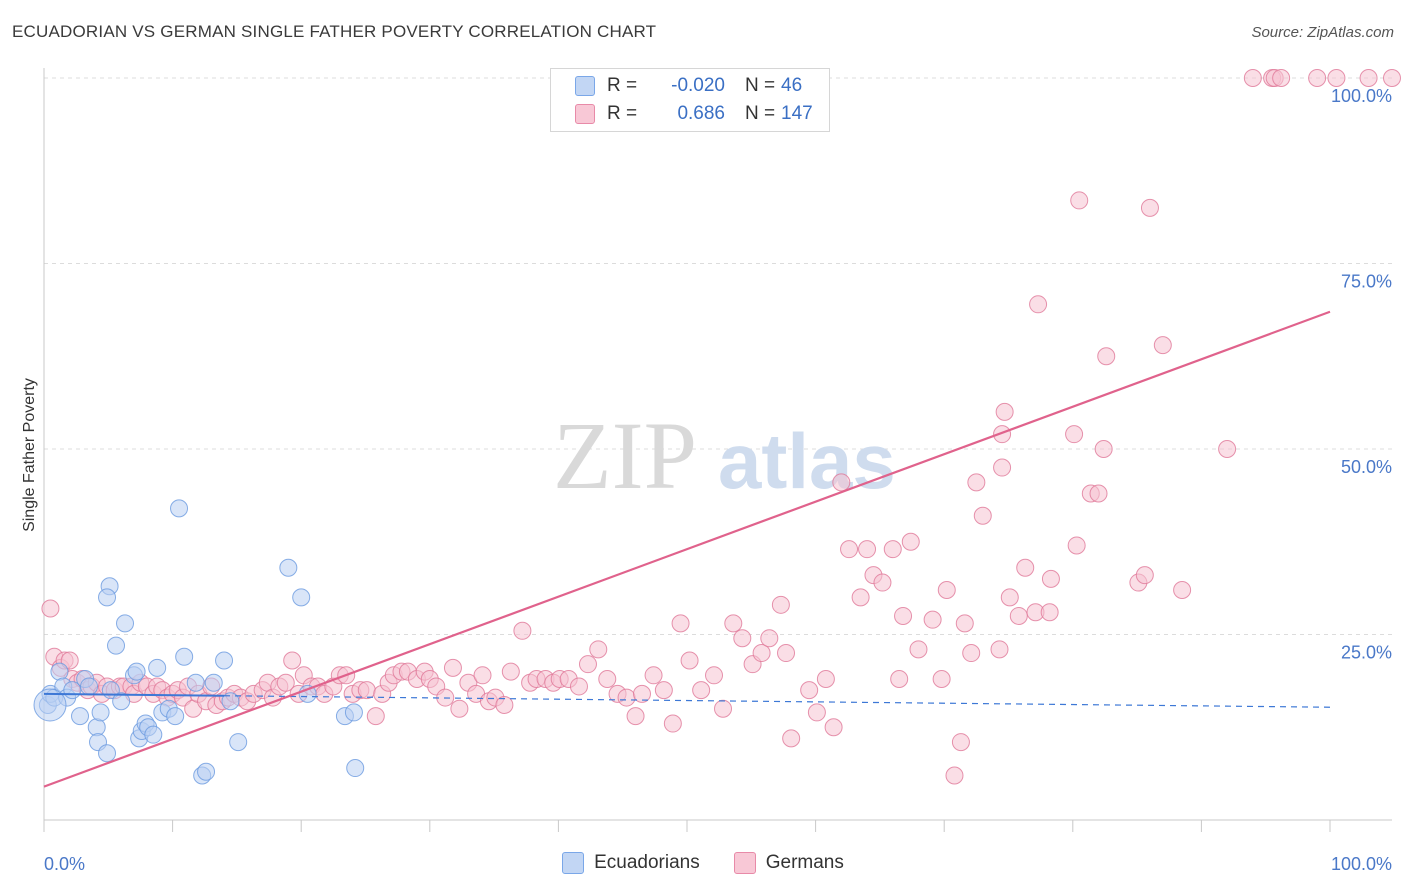  What do you see at coordinates (1361, 864) in the screenshot?
I see `x-tick-label-end: 100.0%` at bounding box center [1361, 864].